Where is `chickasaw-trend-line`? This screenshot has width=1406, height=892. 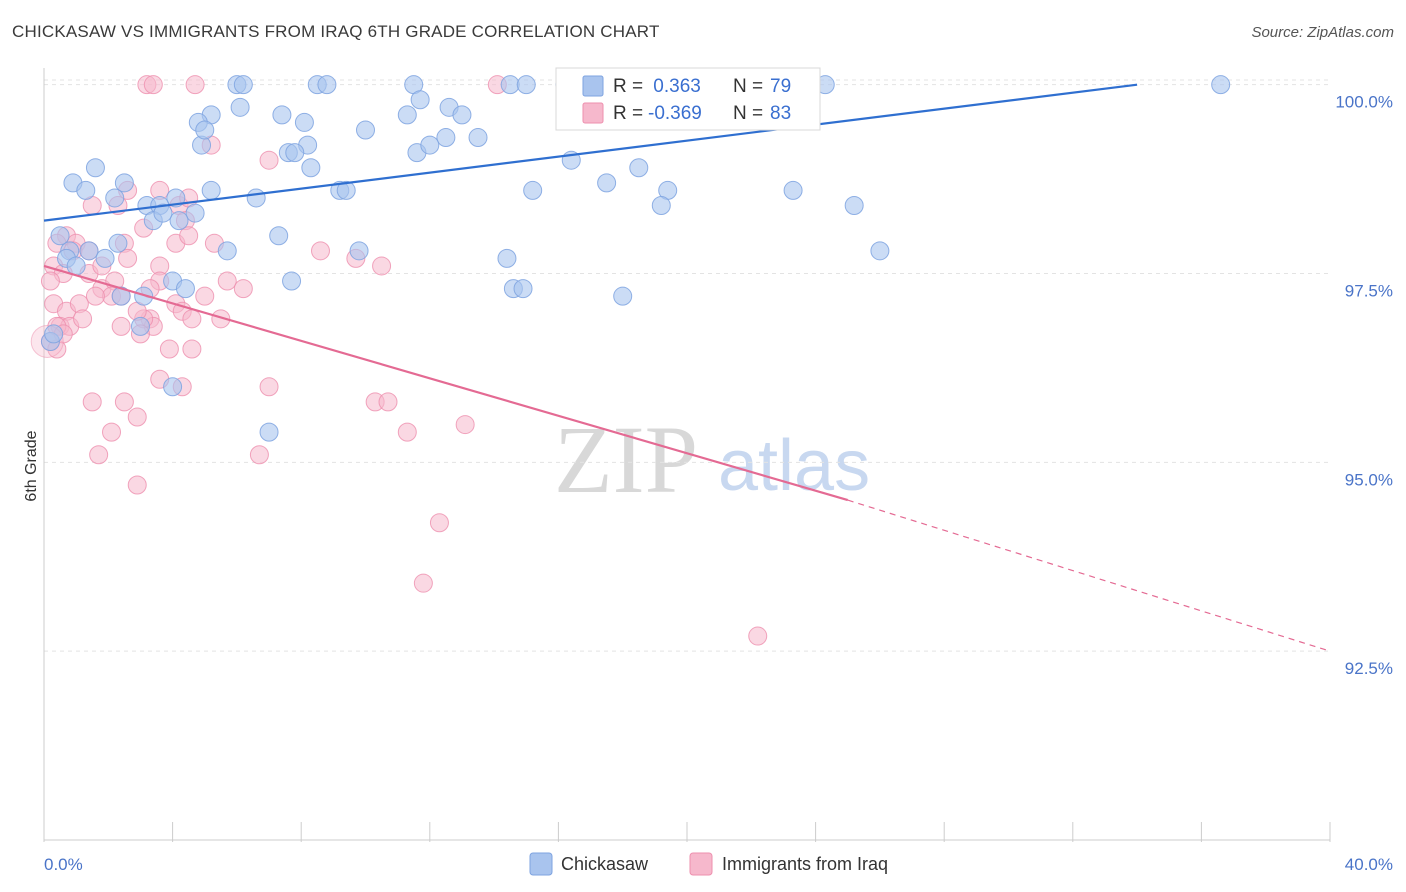 chickasaw-trend-line is located at coordinates (590, 152).